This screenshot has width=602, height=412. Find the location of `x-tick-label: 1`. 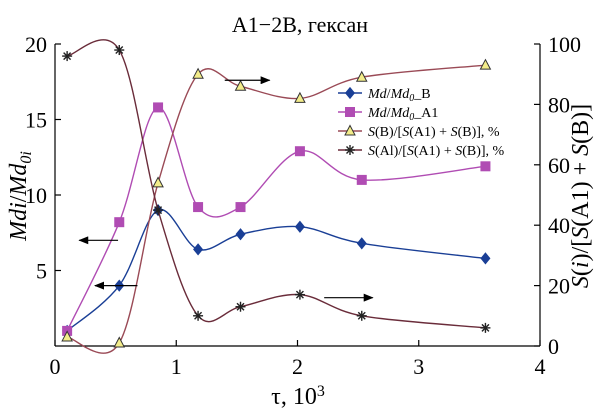

x-tick-label: 1 is located at coordinates (176, 366).